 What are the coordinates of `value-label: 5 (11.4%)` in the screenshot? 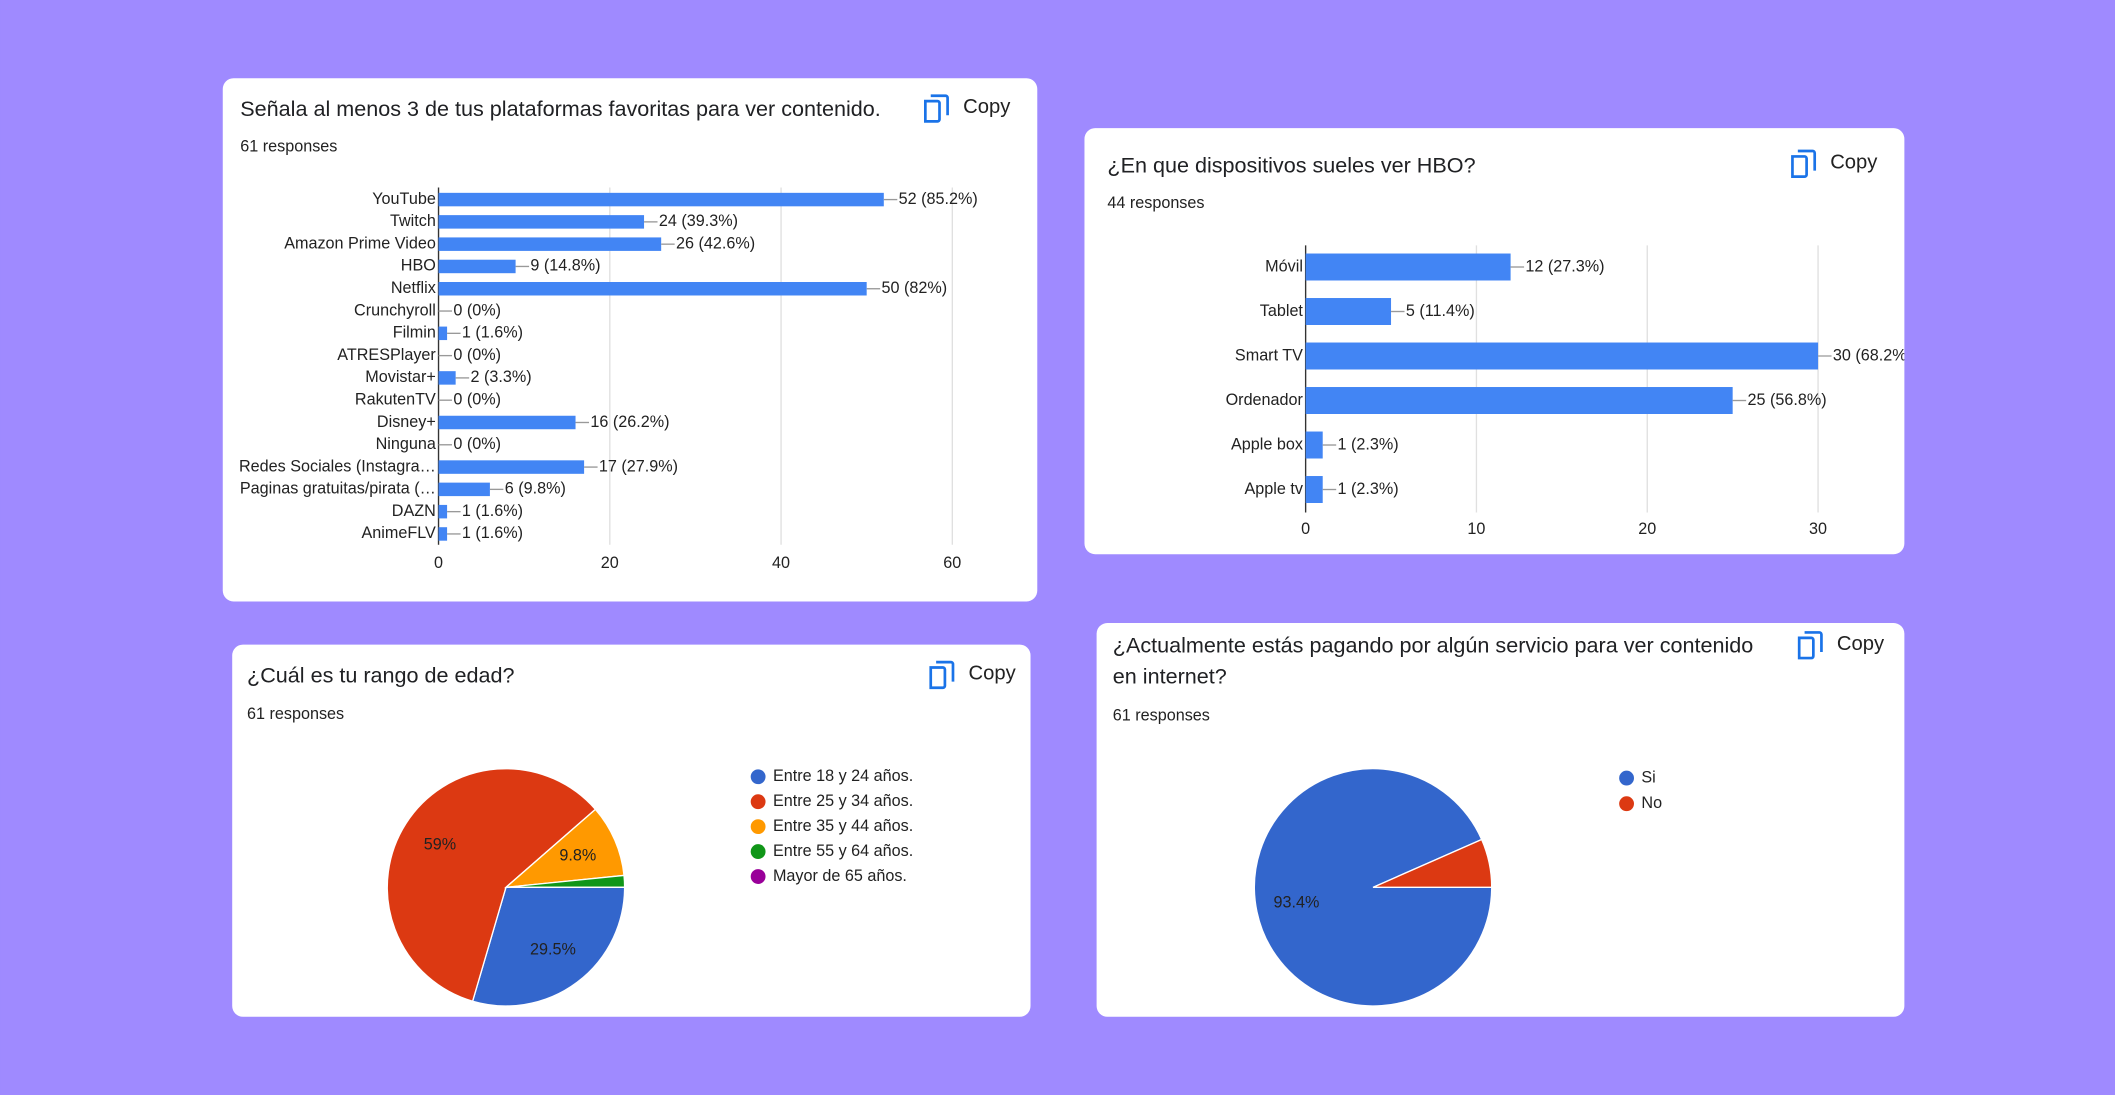 It's located at (1440, 311).